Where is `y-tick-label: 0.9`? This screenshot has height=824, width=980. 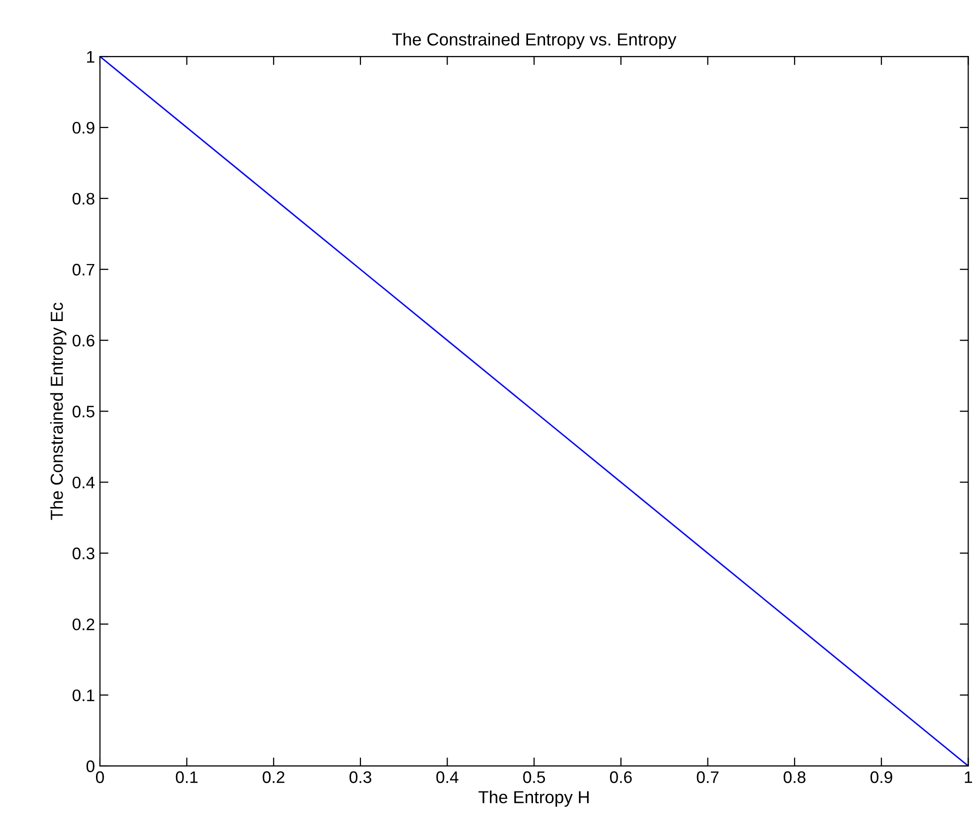
y-tick-label: 0.9 is located at coordinates (83, 128).